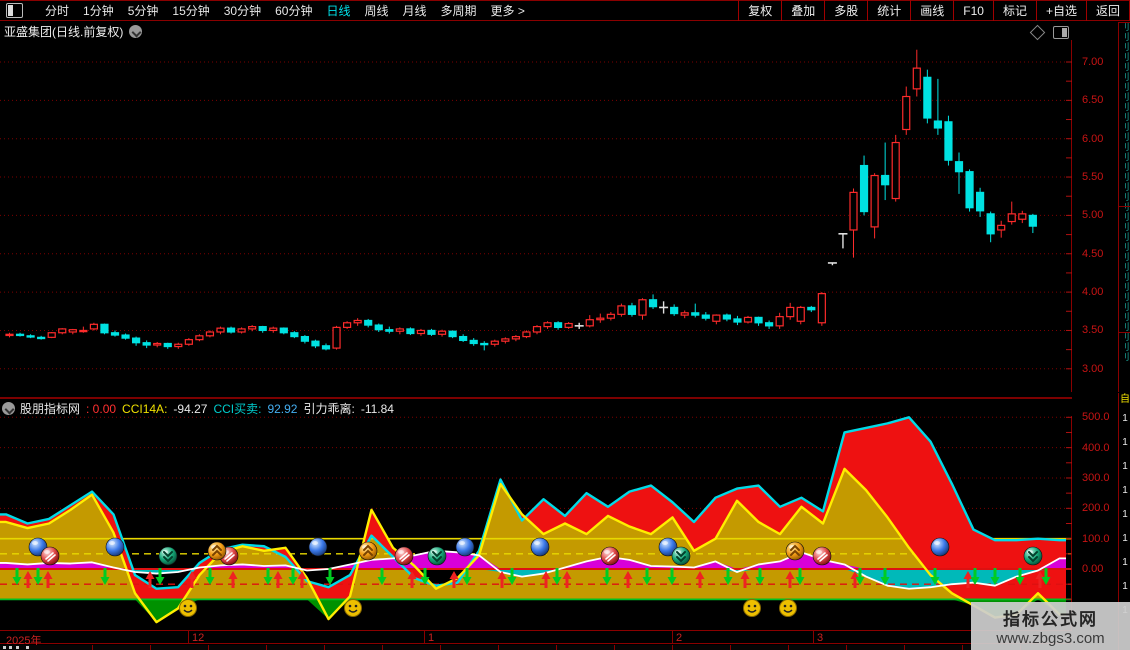  Describe the element at coordinates (377, 408) in the screenshot. I see `indicator-series-value-3: -11.84` at that location.